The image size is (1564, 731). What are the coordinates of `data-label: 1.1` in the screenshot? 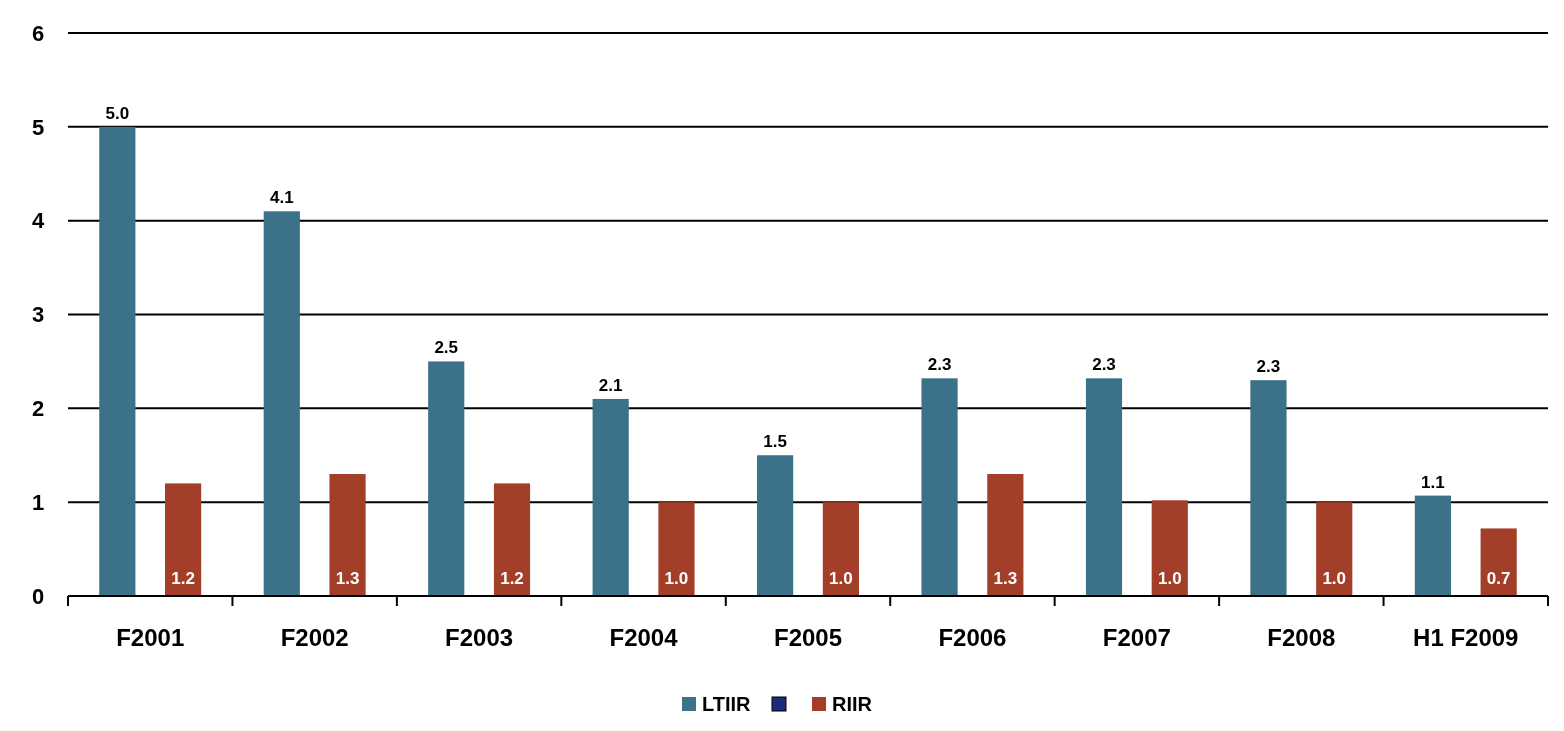 It's located at (1433, 482).